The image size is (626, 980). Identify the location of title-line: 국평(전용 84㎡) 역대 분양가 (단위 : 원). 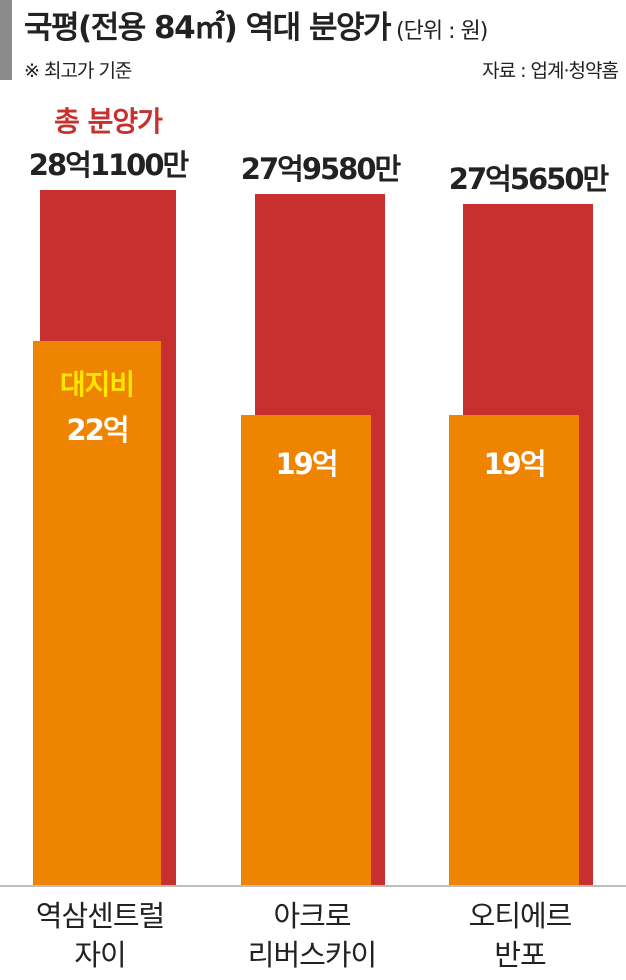
(256, 24).